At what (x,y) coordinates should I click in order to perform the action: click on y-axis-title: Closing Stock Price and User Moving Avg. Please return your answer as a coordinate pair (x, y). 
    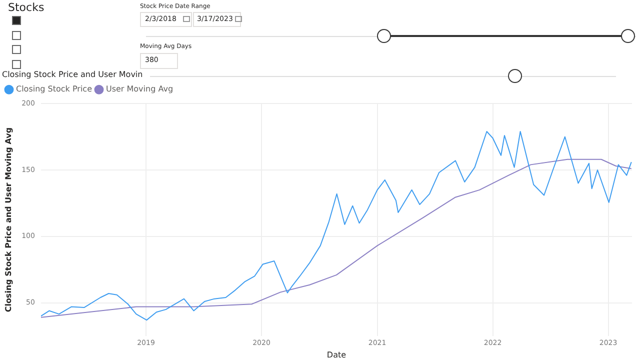
    Looking at the image, I should click on (8, 219).